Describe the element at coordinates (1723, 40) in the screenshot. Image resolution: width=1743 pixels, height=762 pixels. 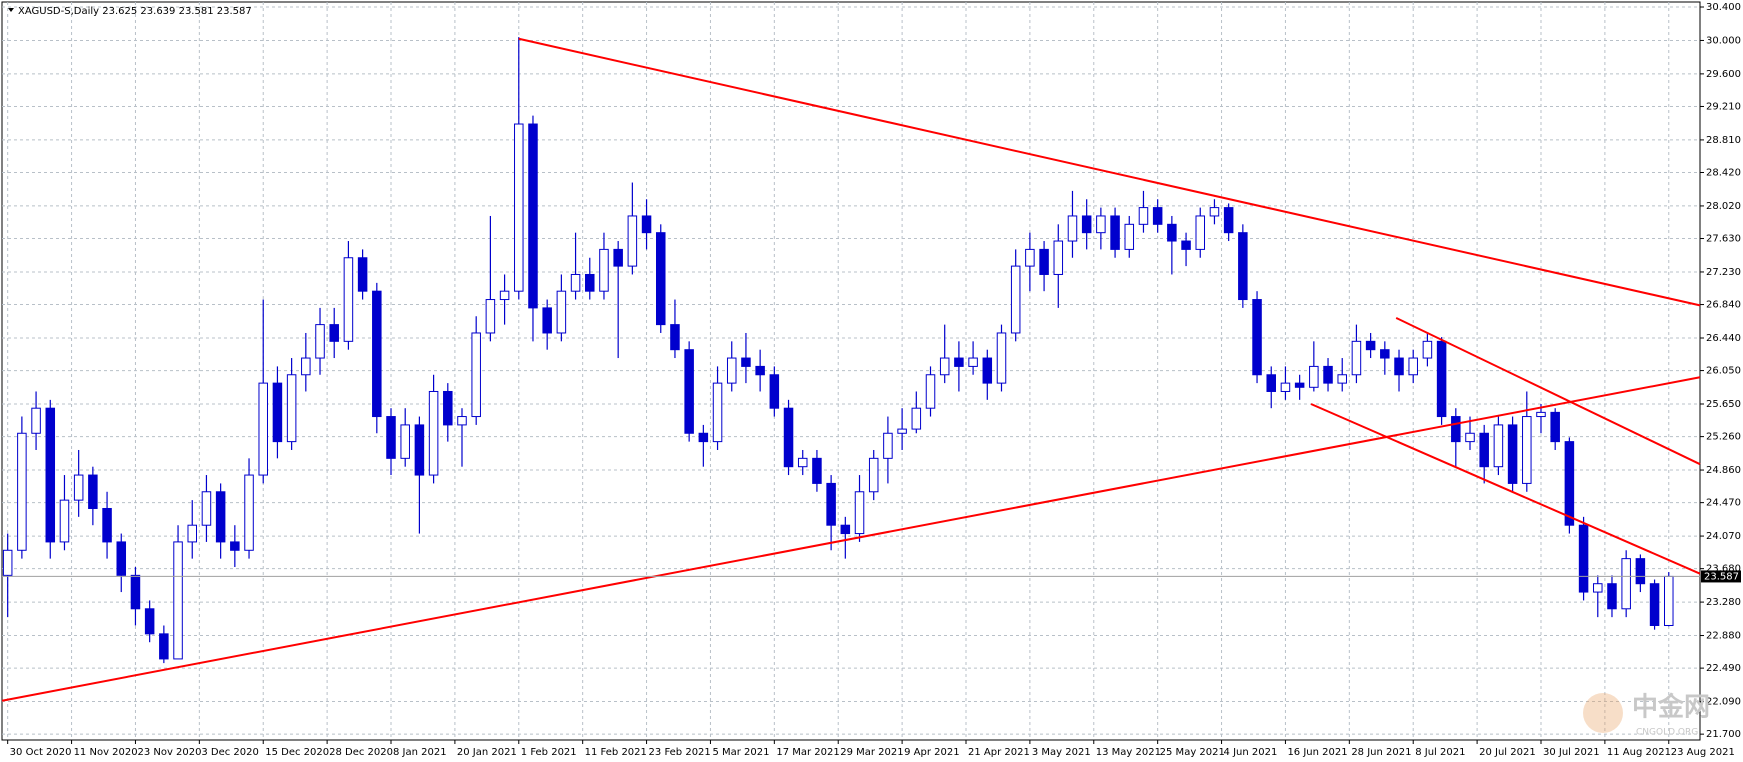
I see `y-tick-label: 30.000` at that location.